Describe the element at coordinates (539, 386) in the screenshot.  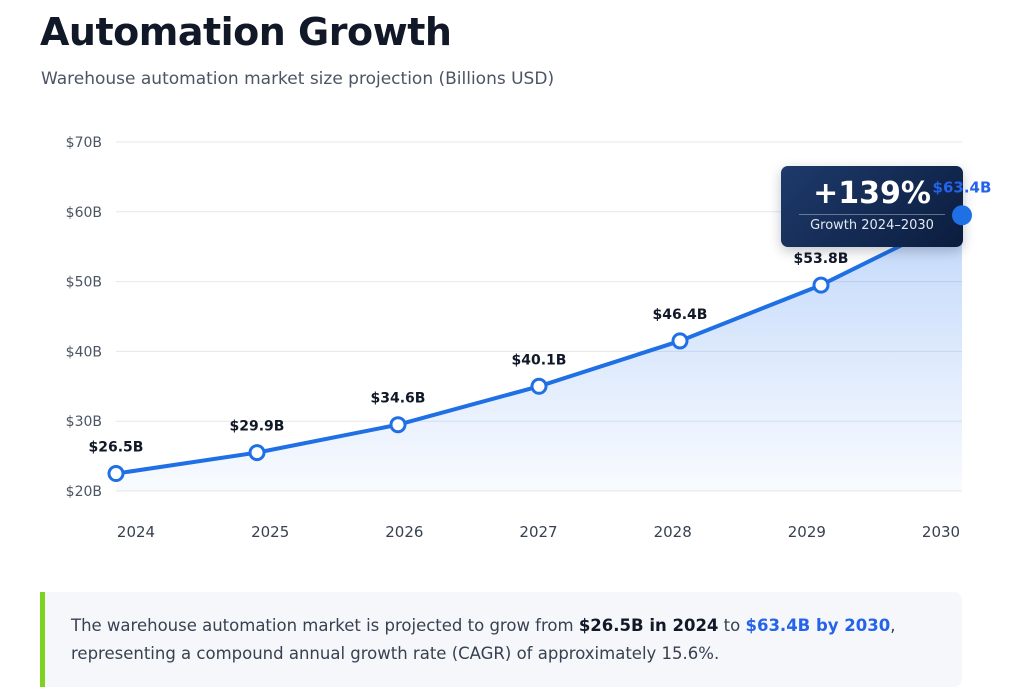
I see `data-point-2027` at that location.